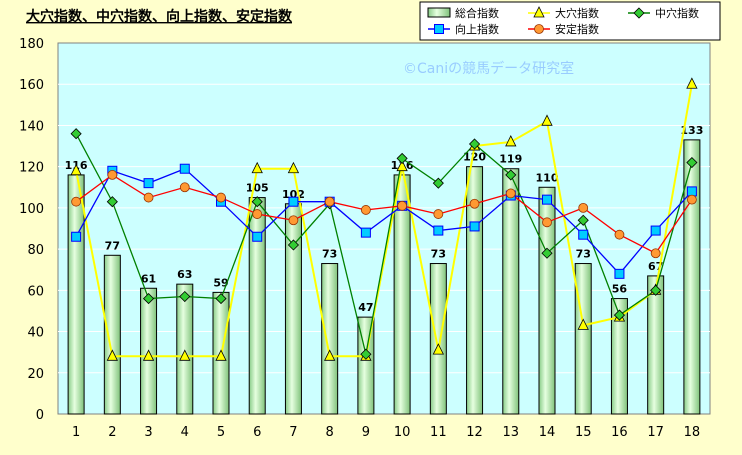  Describe the element at coordinates (570, 21) in the screenshot. I see `legend-box` at that location.